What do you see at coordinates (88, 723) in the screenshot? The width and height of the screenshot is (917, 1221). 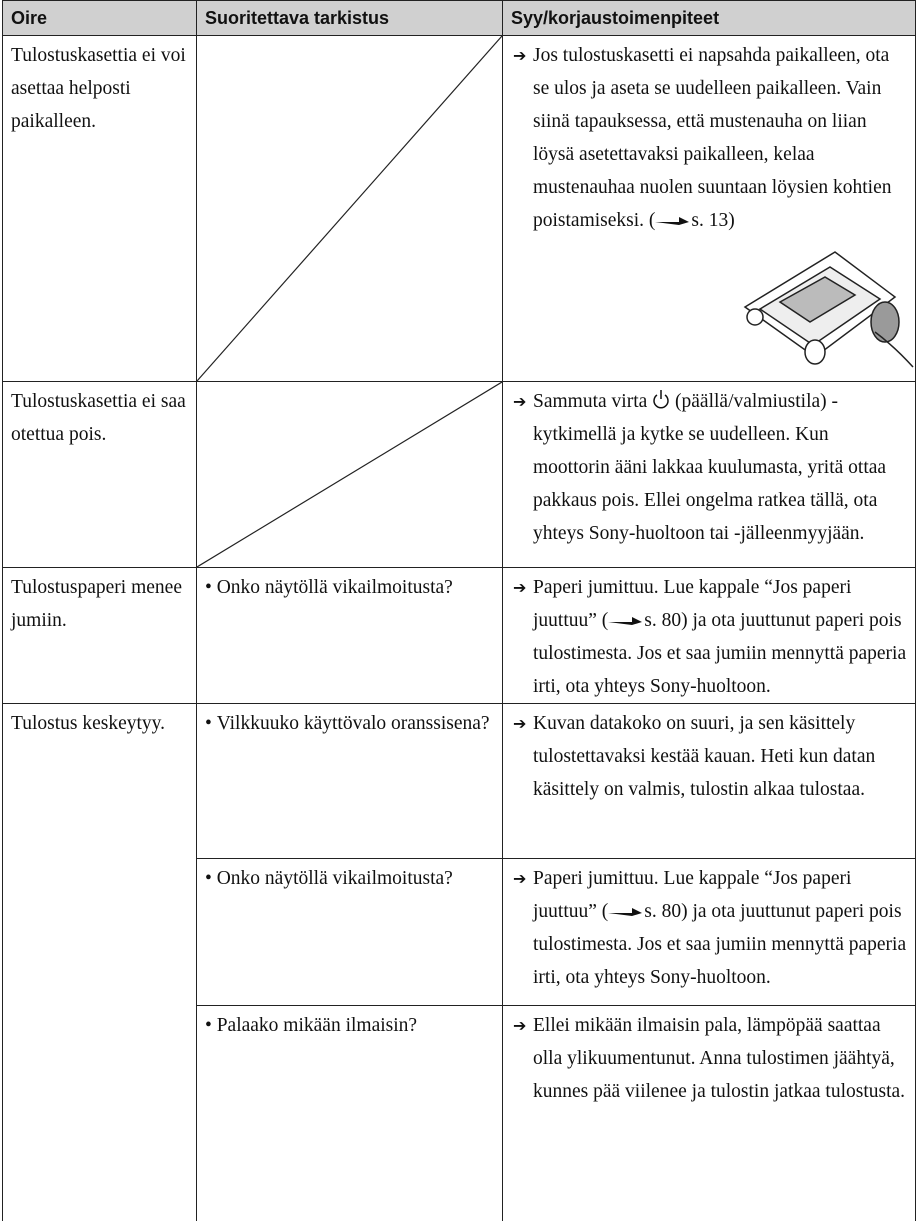 I see `symptom: Tulostus keskeytyy.` at bounding box center [88, 723].